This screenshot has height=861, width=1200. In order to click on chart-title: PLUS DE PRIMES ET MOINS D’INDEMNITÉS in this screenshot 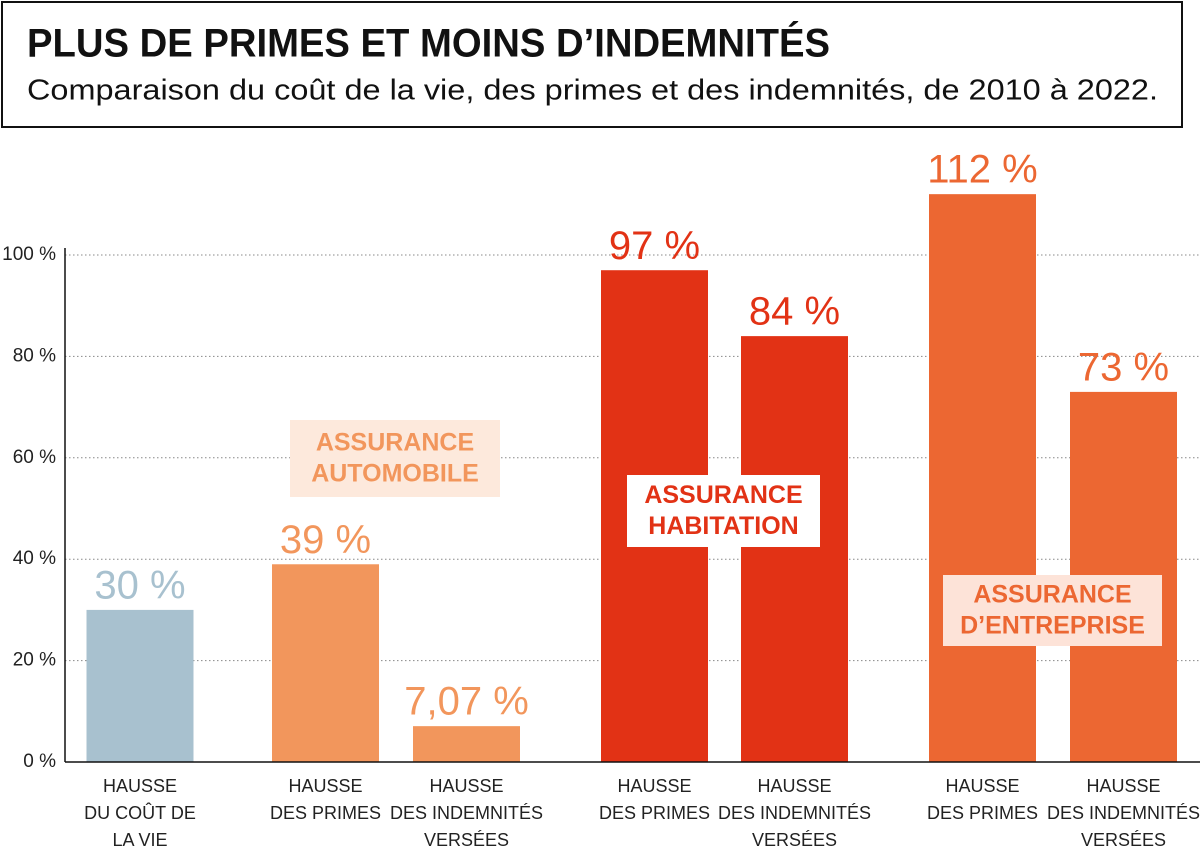, I will do `click(428, 43)`.